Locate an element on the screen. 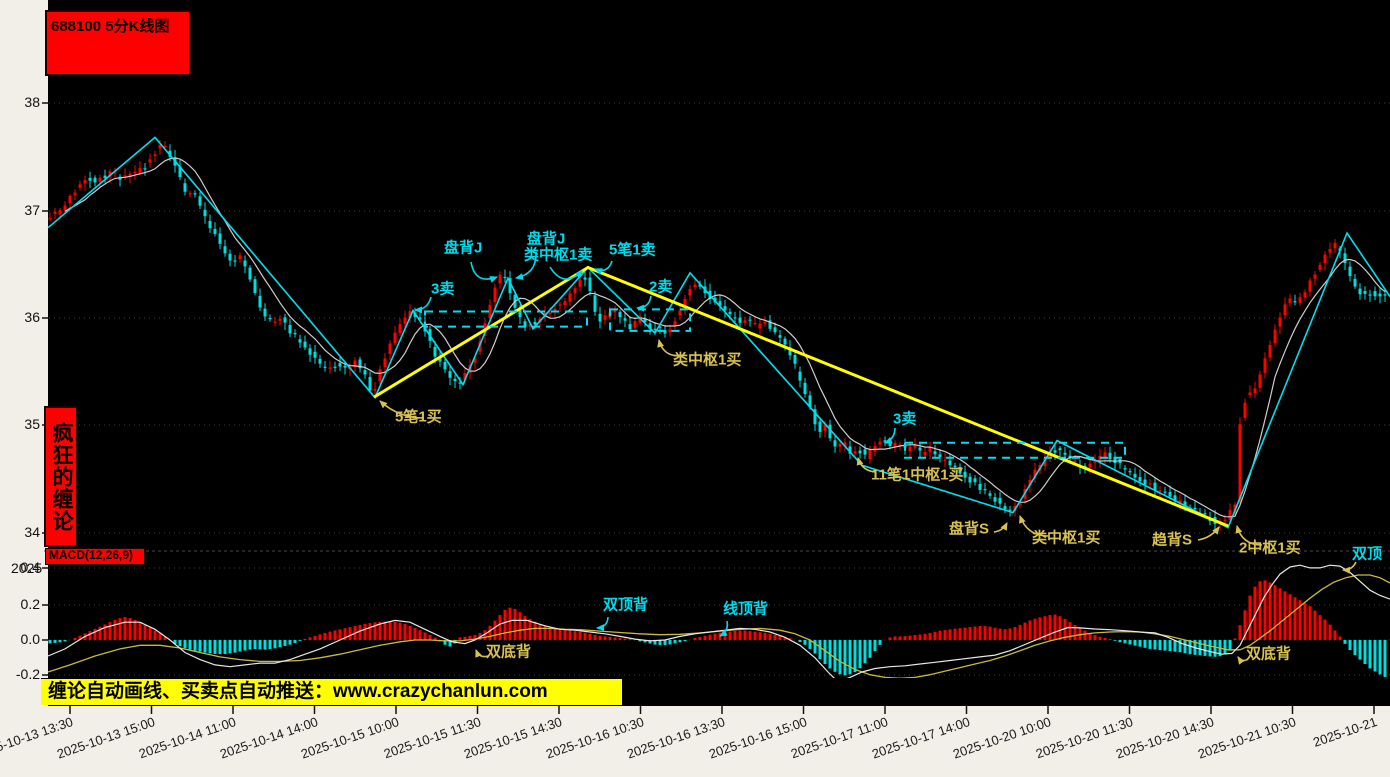 The image size is (1390, 777). dif-line is located at coordinates (718, 621).